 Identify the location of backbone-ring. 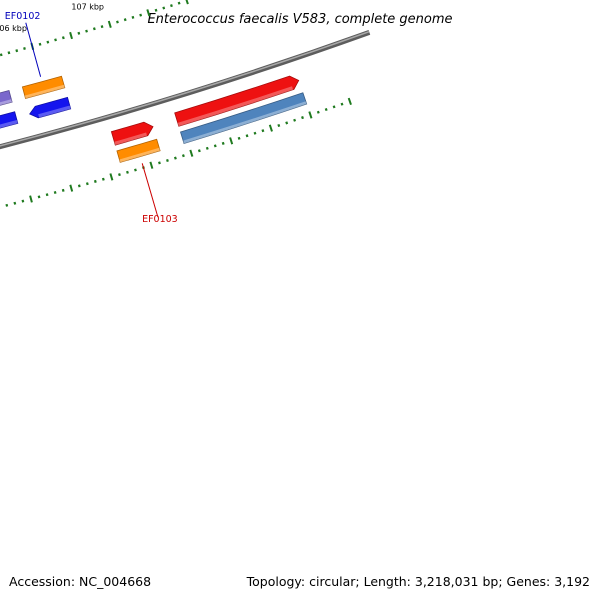
(185, 90).